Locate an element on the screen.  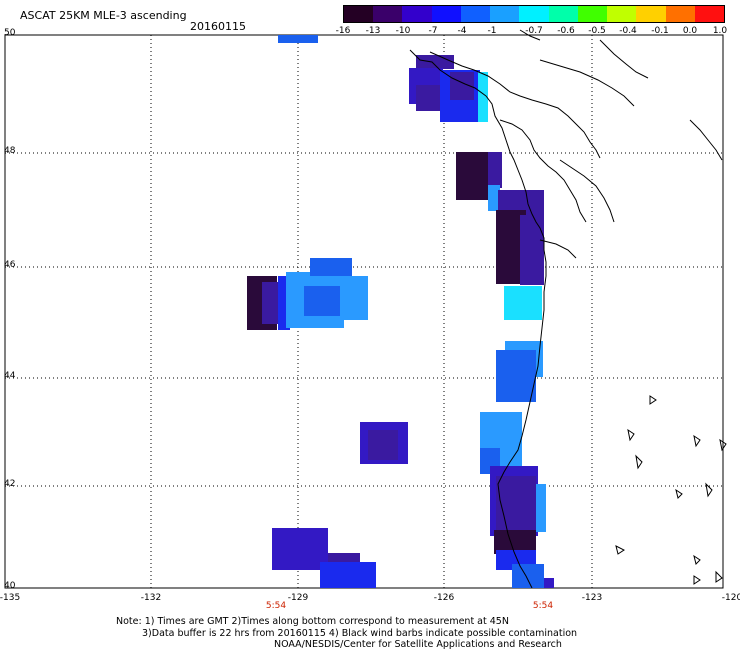
colorbar-label: -0.6 is located at coordinates (566, 31).